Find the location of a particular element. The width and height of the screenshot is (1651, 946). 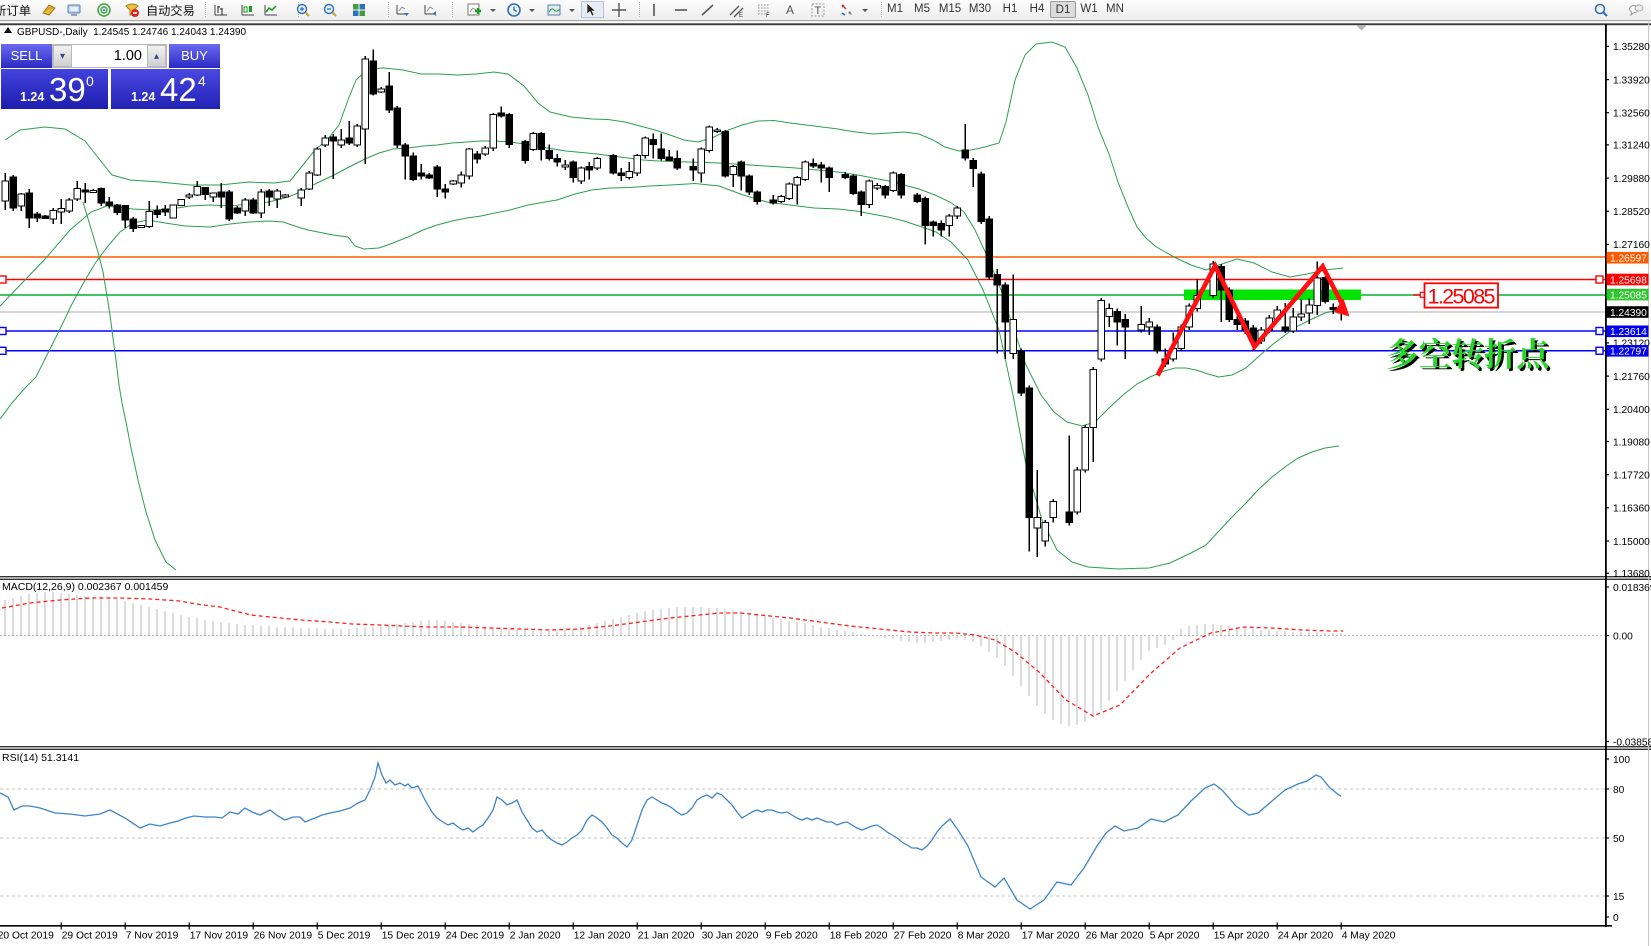

svg-text: A is located at coordinates (790, 10).